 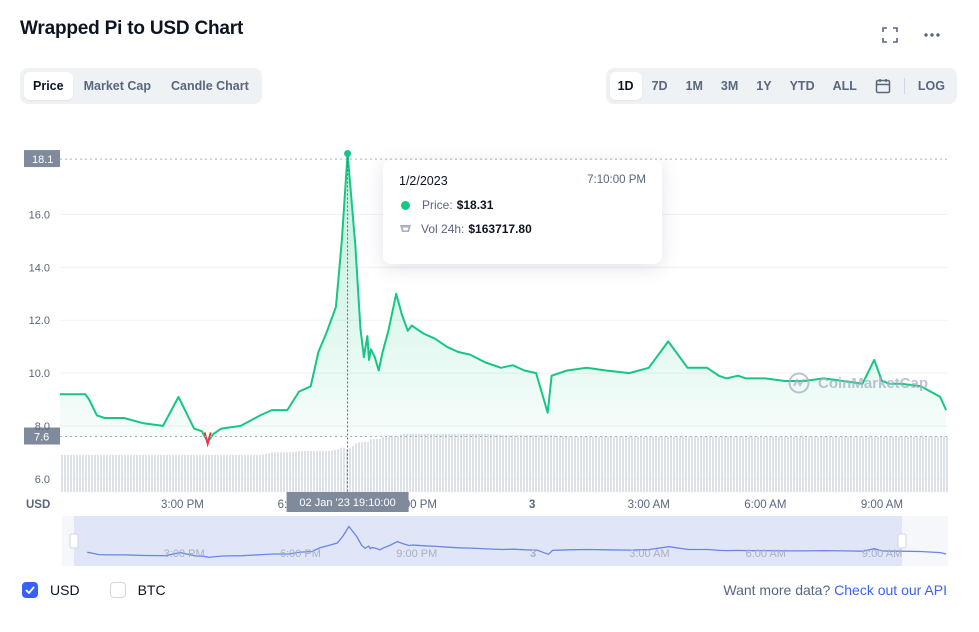 I want to click on range-all: ALL, so click(x=844, y=86).